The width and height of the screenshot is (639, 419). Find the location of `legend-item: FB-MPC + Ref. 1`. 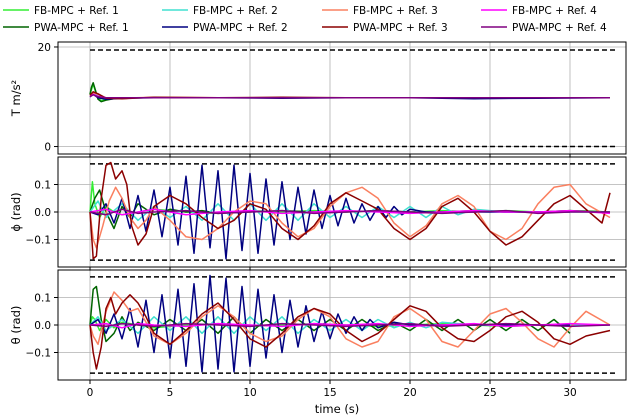

legend-item: FB-MPC + Ref. 1 is located at coordinates (61, 11).